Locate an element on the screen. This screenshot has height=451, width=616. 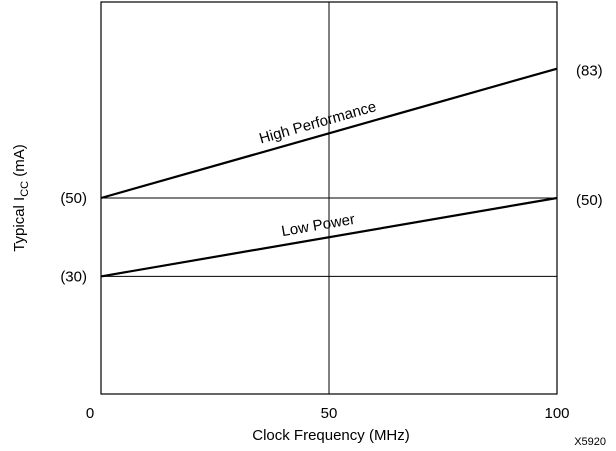
figure-id: X5920 is located at coordinates (590, 442).